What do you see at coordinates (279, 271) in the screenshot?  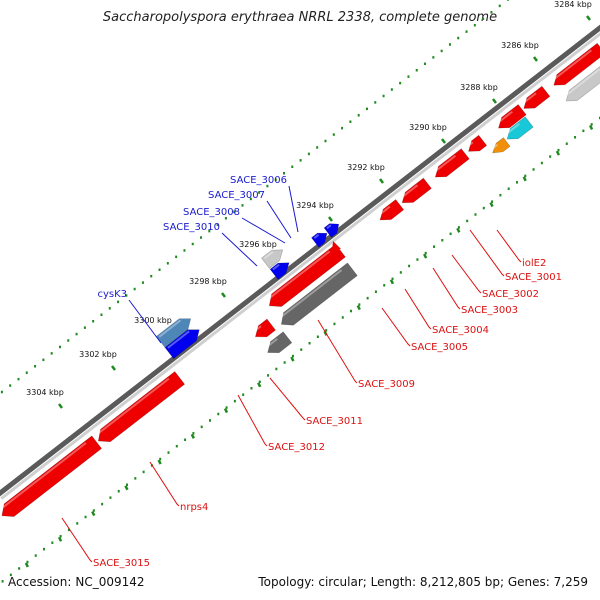 I see `gene-sace3008-arrow` at bounding box center [279, 271].